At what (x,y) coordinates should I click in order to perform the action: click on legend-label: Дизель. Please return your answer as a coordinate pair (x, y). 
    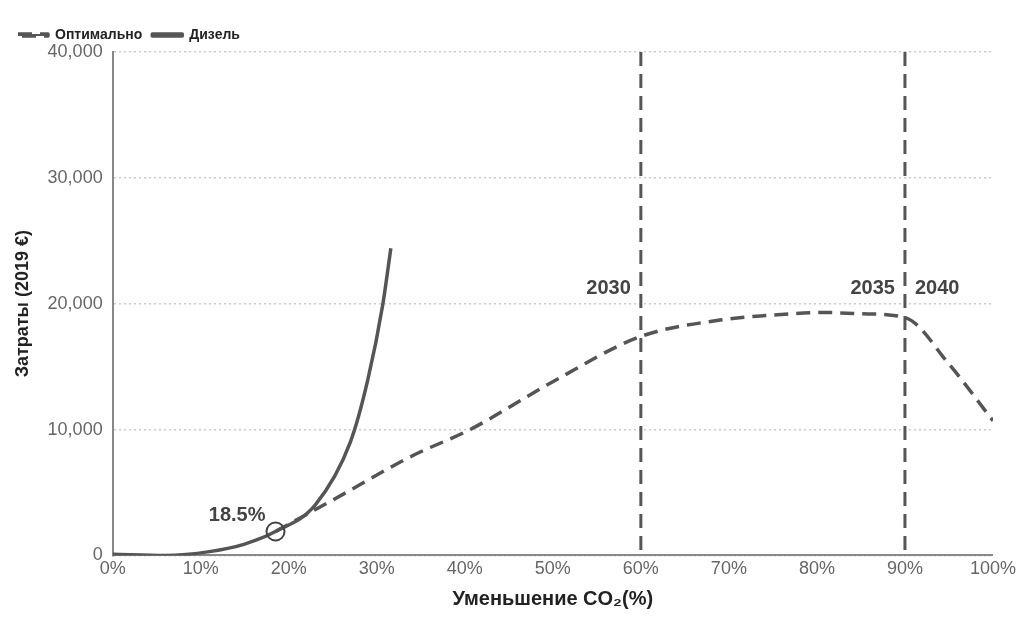
    Looking at the image, I should click on (215, 33).